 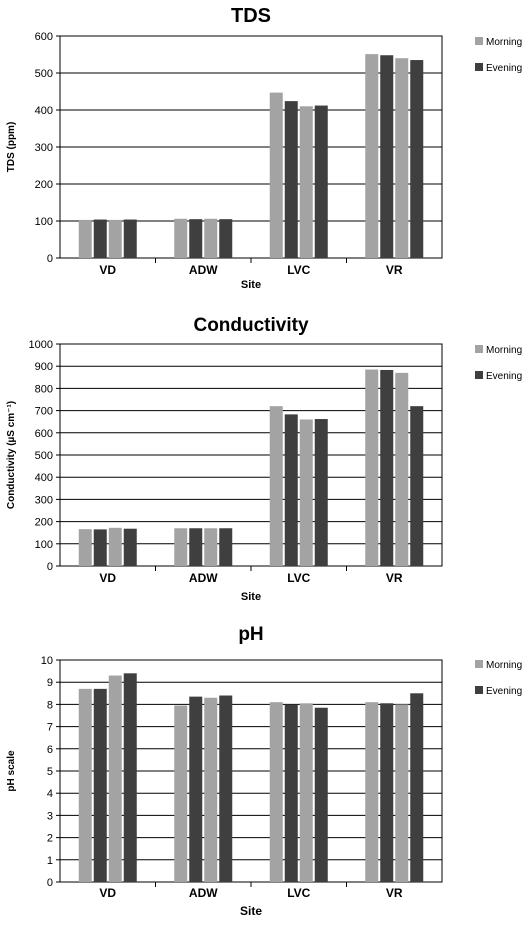 What do you see at coordinates (50, 705) in the screenshot?
I see `y-tick-label: 8` at bounding box center [50, 705].